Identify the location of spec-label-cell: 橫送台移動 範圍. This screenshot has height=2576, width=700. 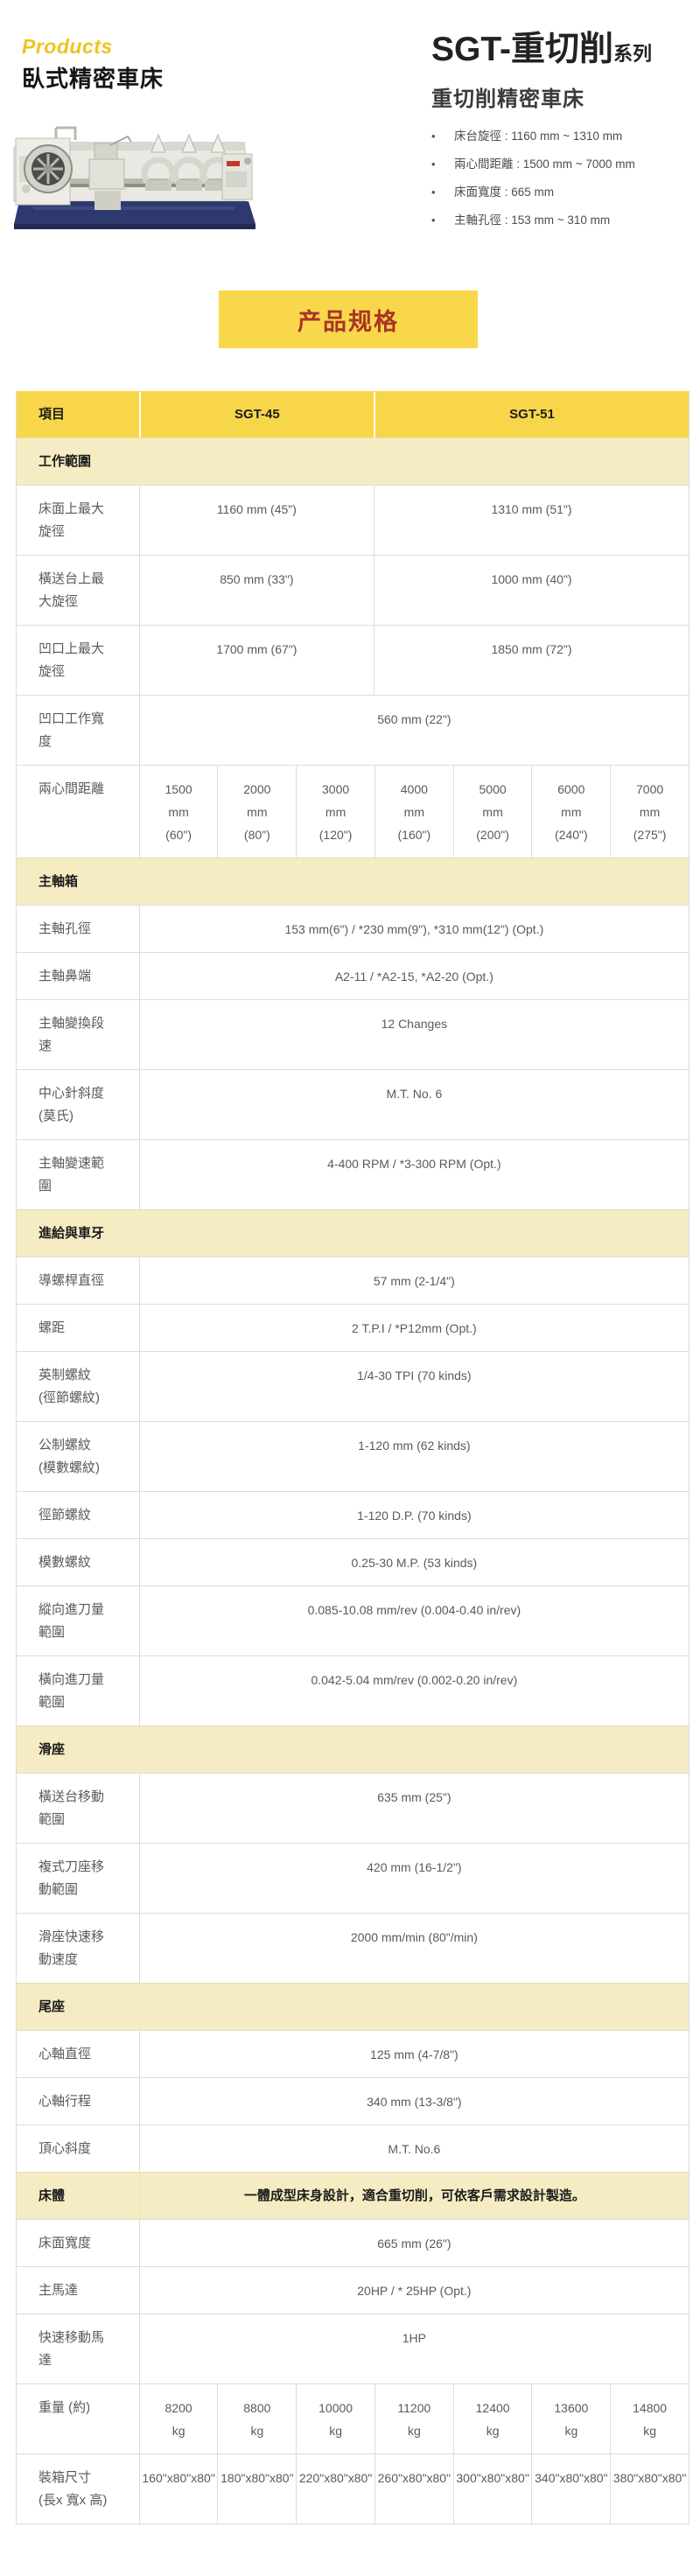
(71, 1808).